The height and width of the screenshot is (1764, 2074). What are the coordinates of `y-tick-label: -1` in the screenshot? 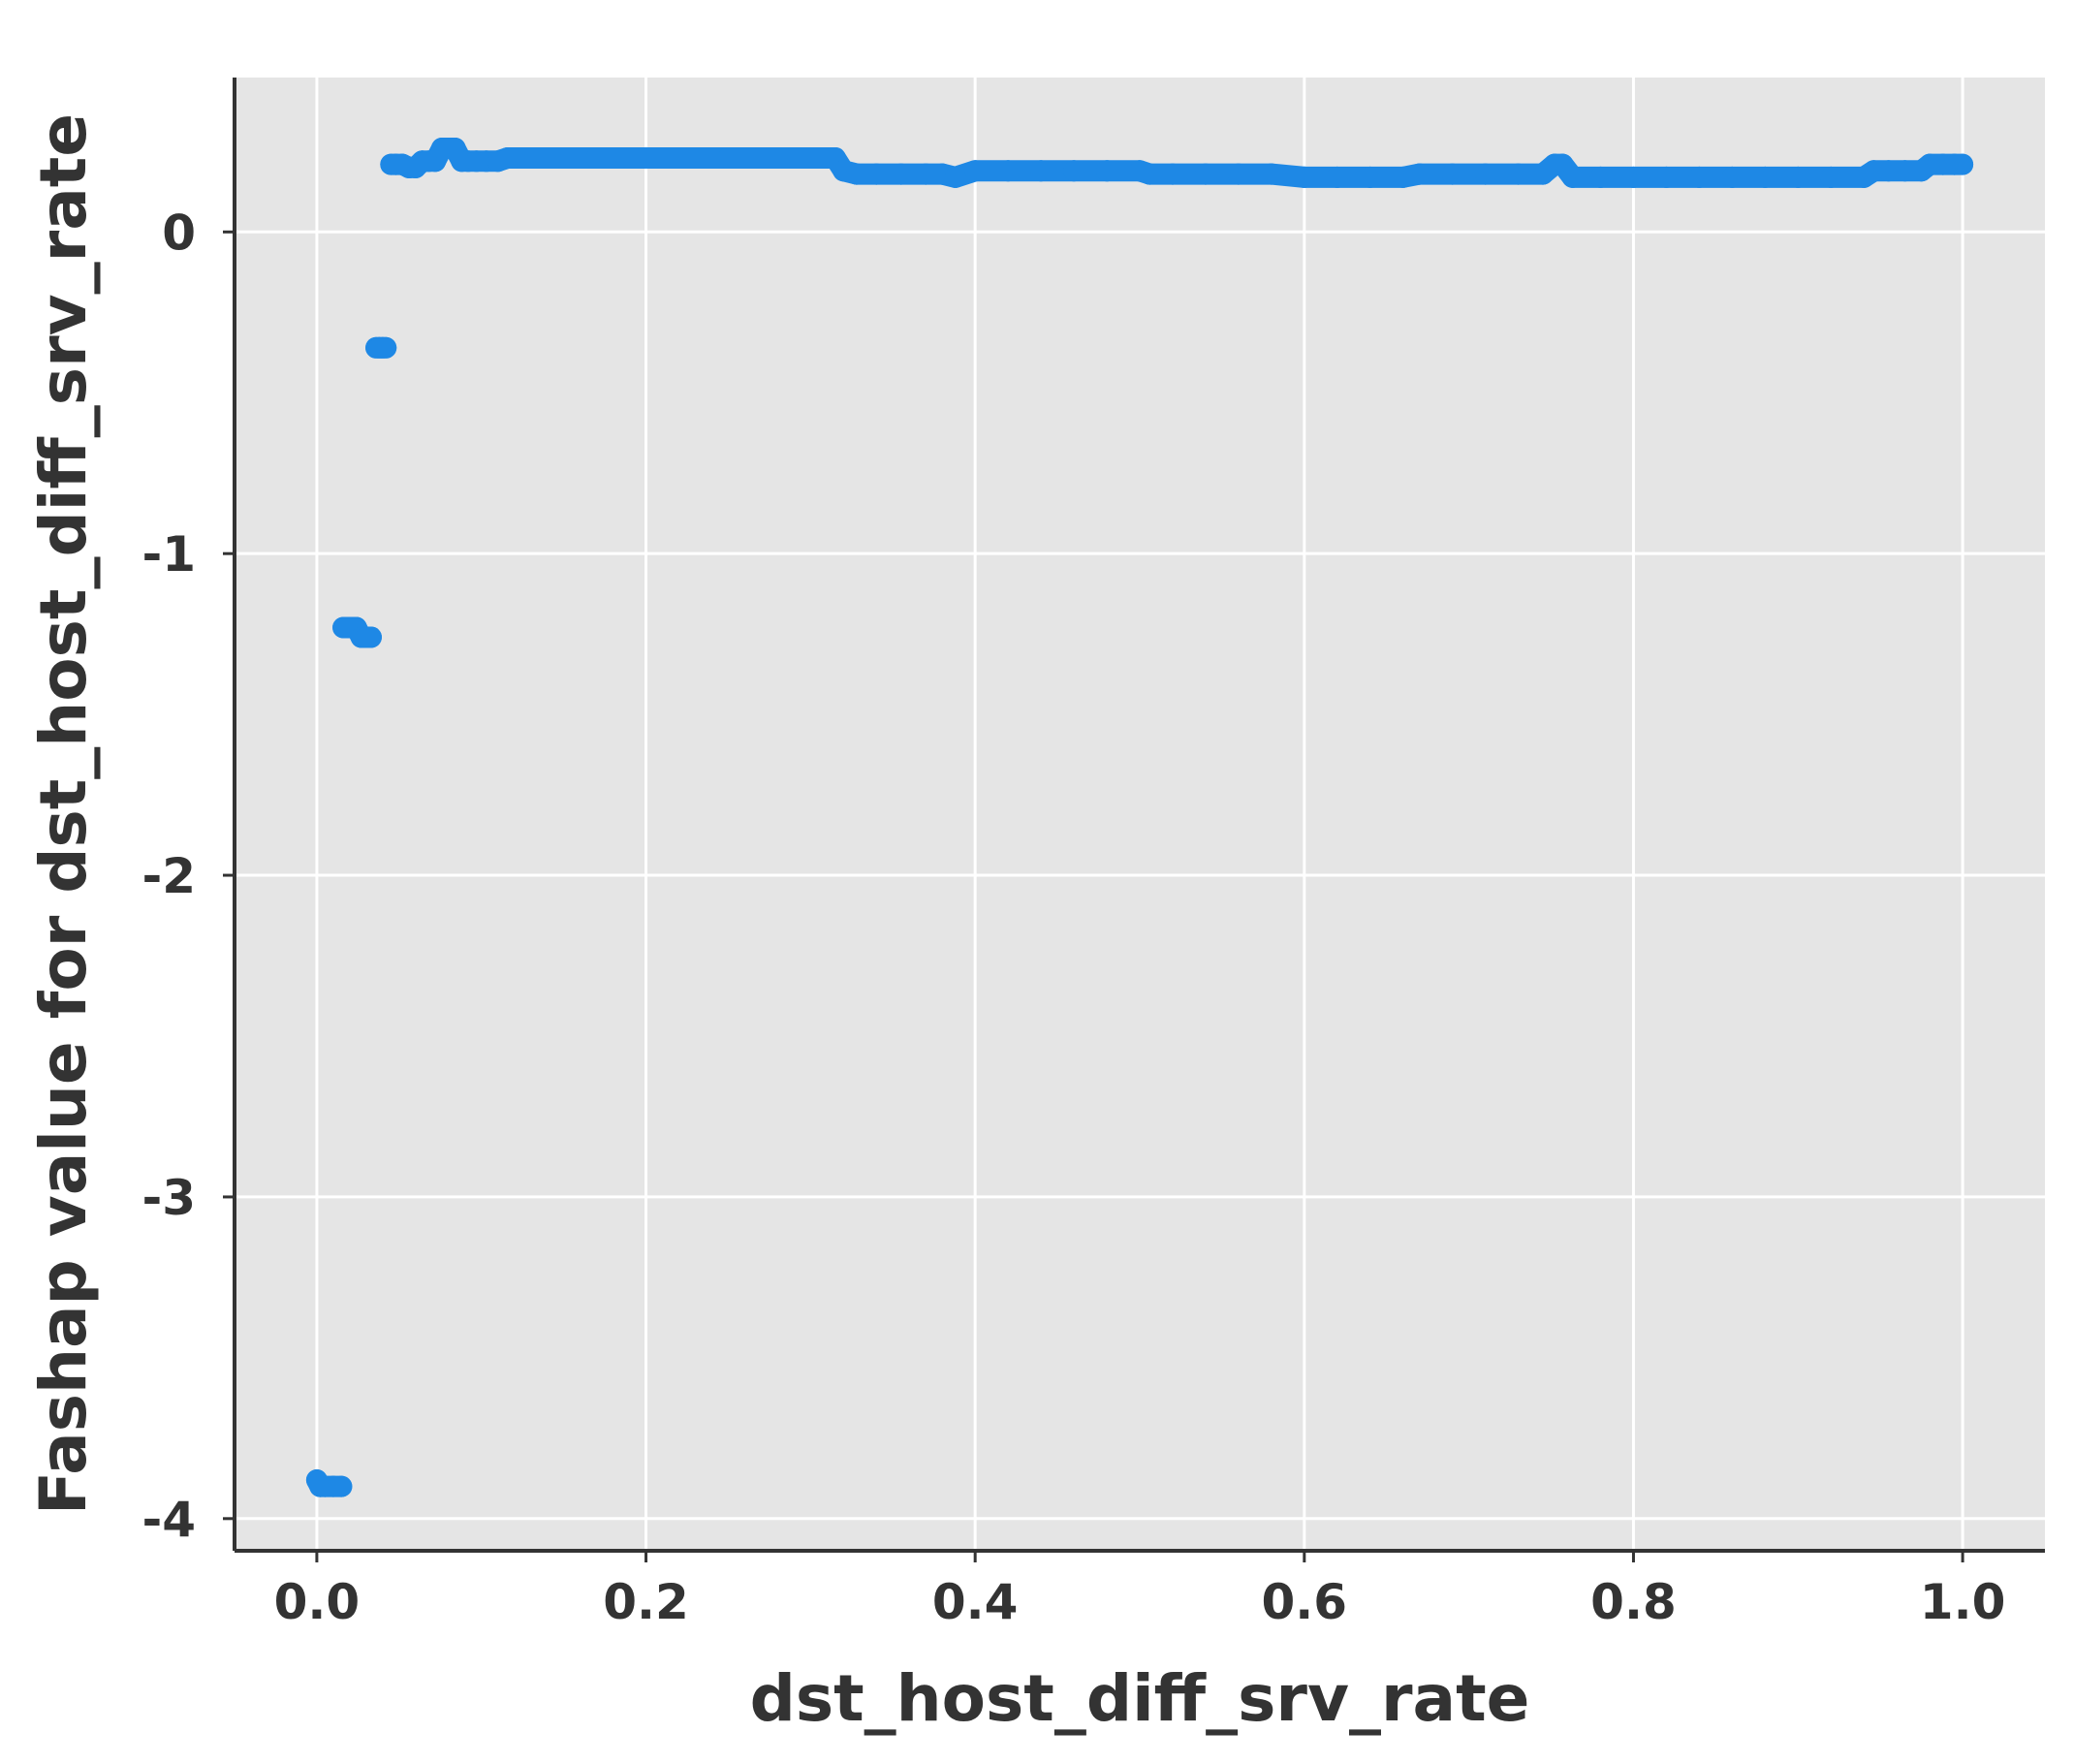 It's located at (168, 555).